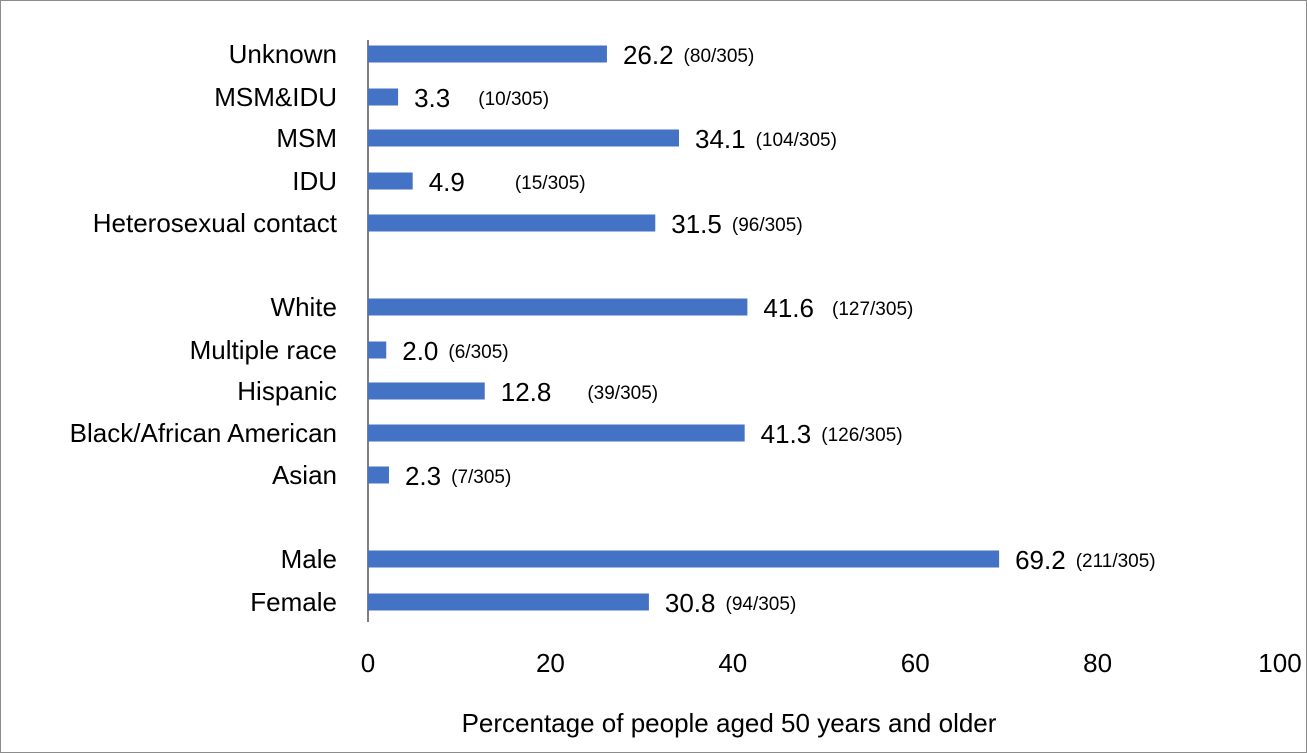 This screenshot has height=753, width=1307. Describe the element at coordinates (287, 391) in the screenshot. I see `category-label: Hispanic` at that location.